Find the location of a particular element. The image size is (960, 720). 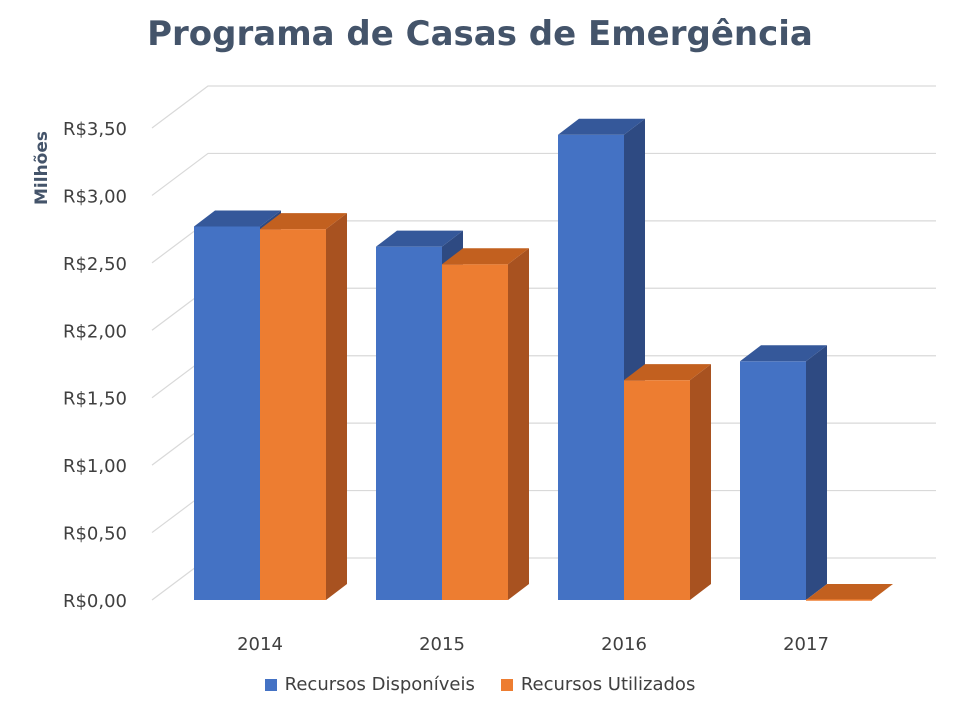

legend-label-utilizados: Recursos Utilizados is located at coordinates (608, 684).